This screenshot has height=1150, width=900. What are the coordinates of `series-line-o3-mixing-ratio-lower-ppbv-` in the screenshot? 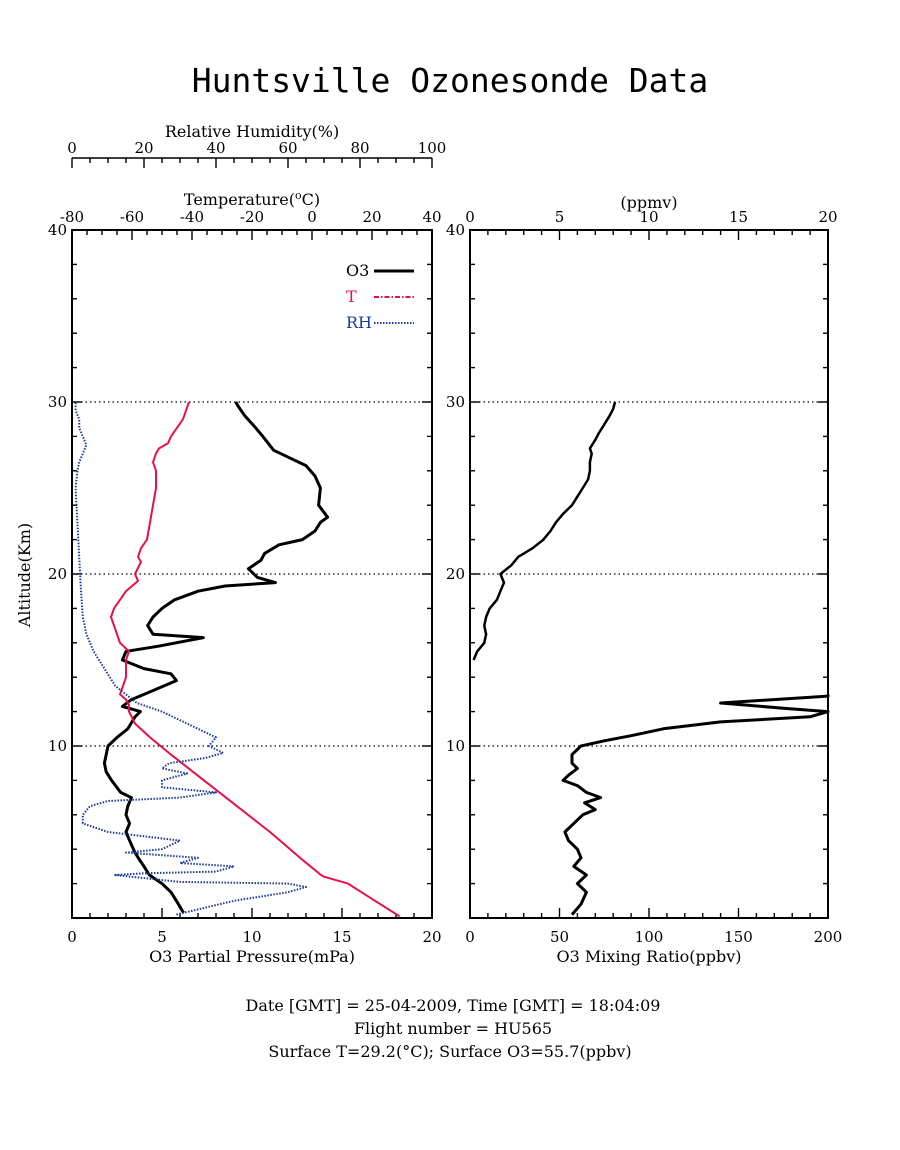 It's located at (695, 805).